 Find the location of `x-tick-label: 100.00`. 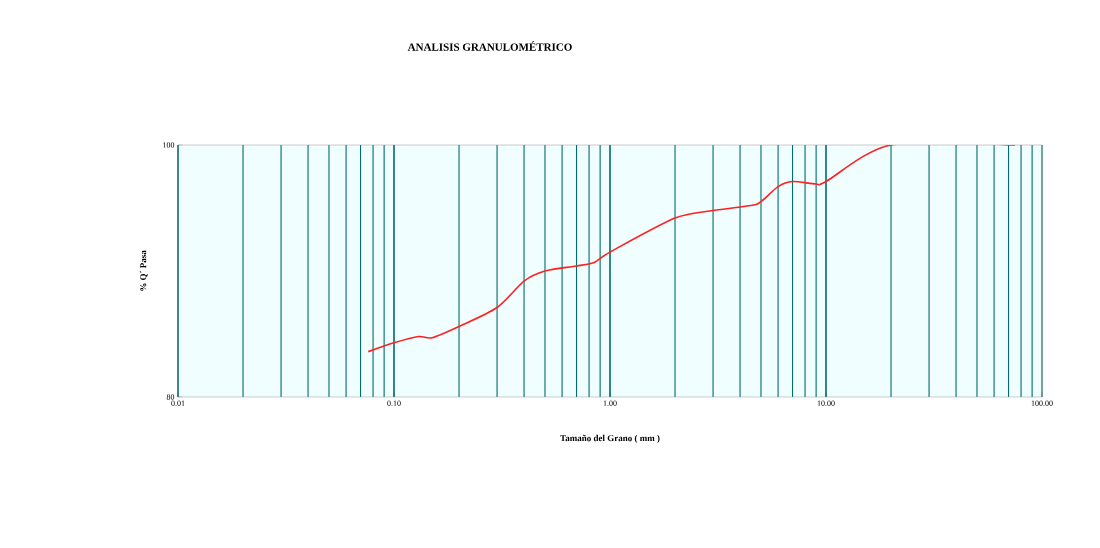

x-tick-label: 100.00 is located at coordinates (1042, 403).